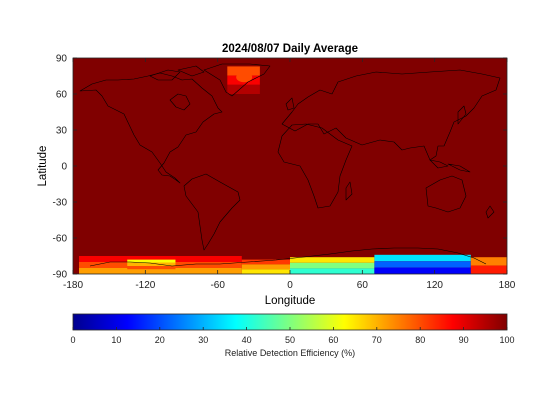  Describe the element at coordinates (62, 59) in the screenshot. I see `y-tick-label: 90` at that location.